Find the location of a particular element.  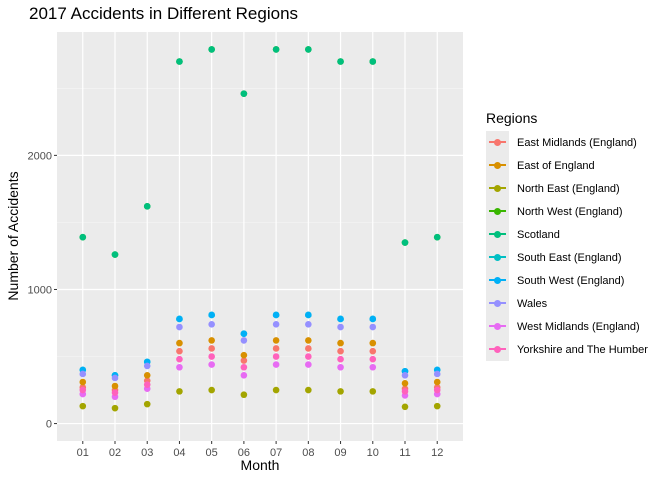

legend-item-north-west-england: North West (England) is located at coordinates (576, 211).